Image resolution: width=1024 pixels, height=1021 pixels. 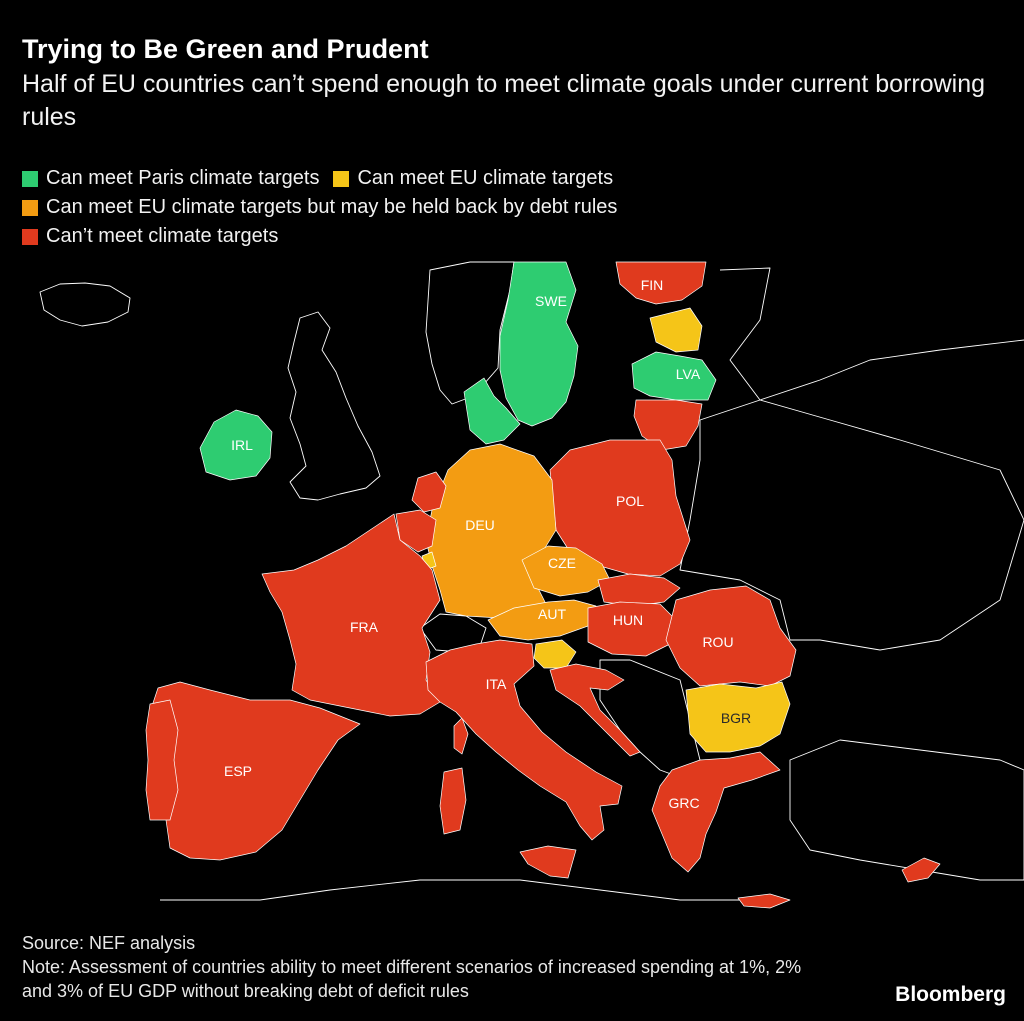 What do you see at coordinates (906, 810) in the screenshot?
I see `turkey-outline` at bounding box center [906, 810].